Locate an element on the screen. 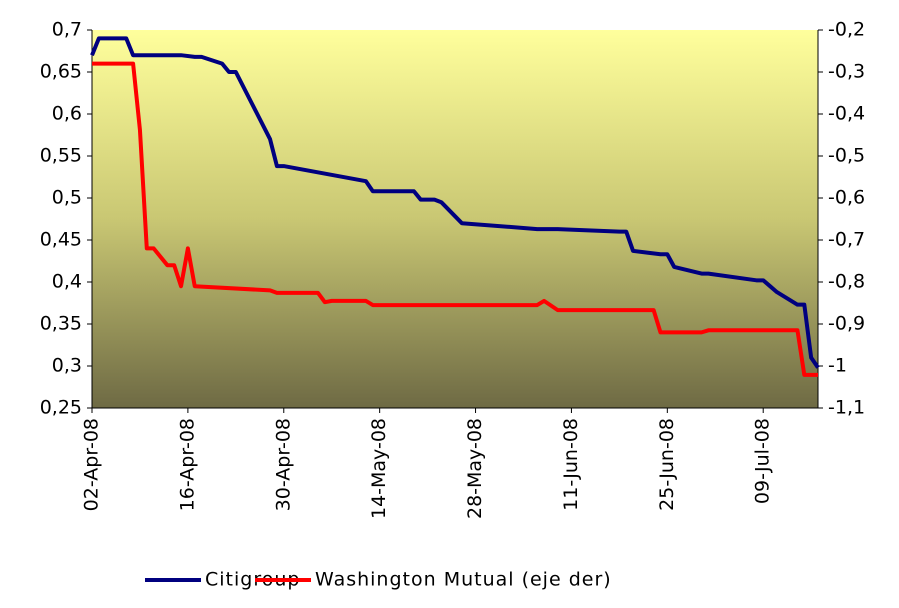 This screenshot has width=899, height=608. x-tick-label: 14-May-08 is located at coordinates (379, 468).